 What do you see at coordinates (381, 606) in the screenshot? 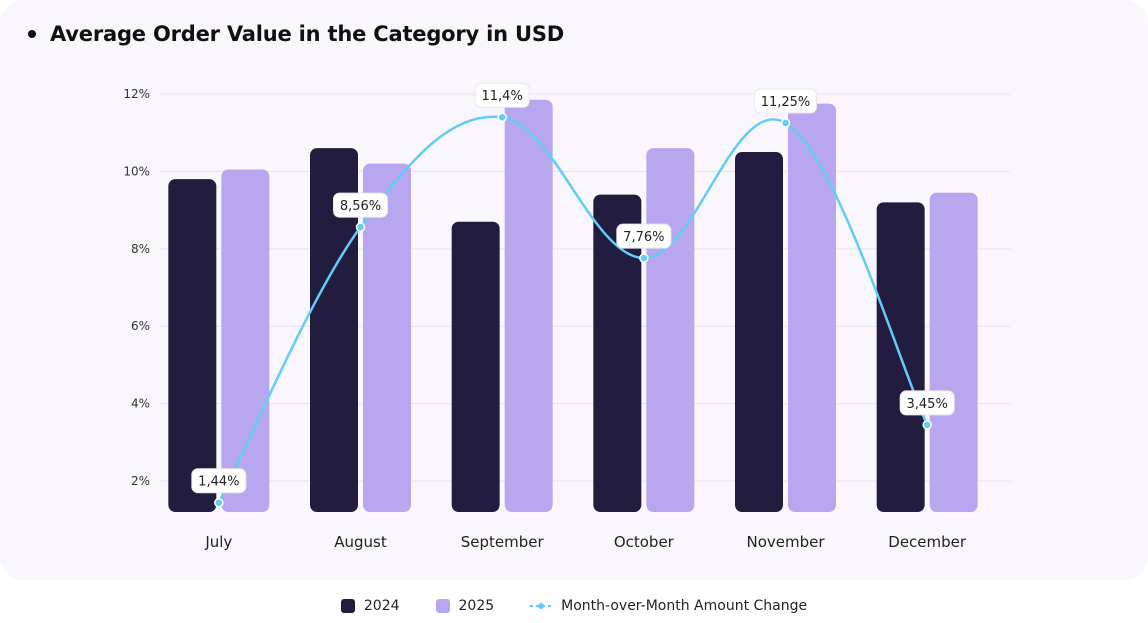
I see `legend-label-2024: 2024` at bounding box center [381, 606].